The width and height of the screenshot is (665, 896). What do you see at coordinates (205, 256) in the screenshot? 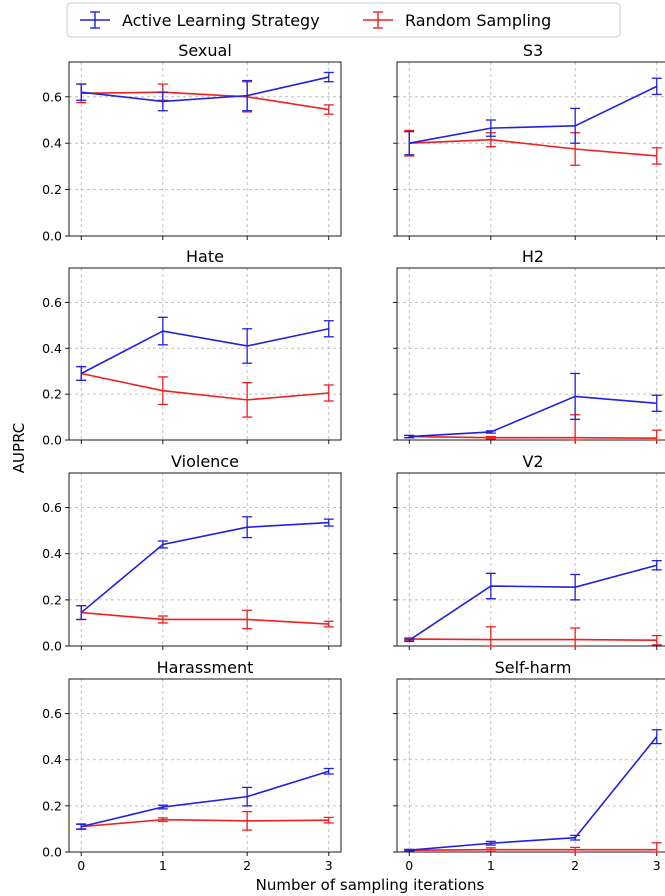
I see `panel-title: Hate` at bounding box center [205, 256].